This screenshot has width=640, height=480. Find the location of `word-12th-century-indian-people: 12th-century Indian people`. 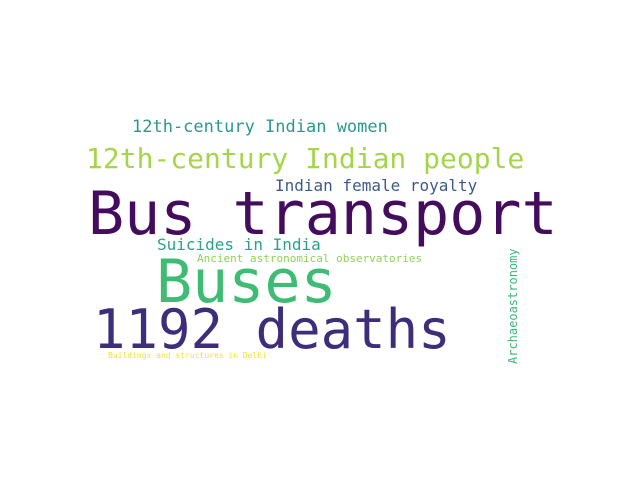

word-12th-century-indian-people: 12th-century Indian people is located at coordinates (305, 158).